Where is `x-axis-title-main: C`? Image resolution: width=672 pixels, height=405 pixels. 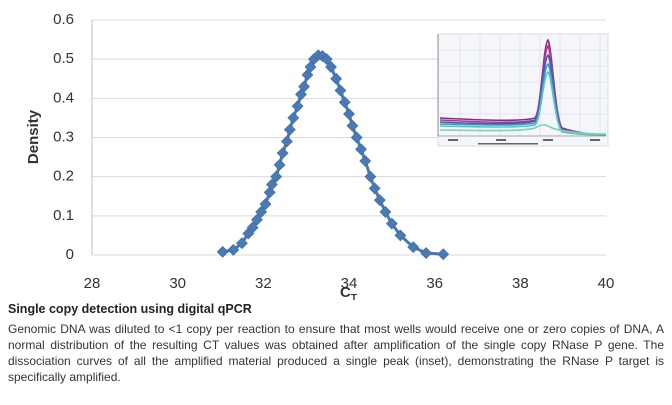
x-axis-title-main: C is located at coordinates (345, 292).